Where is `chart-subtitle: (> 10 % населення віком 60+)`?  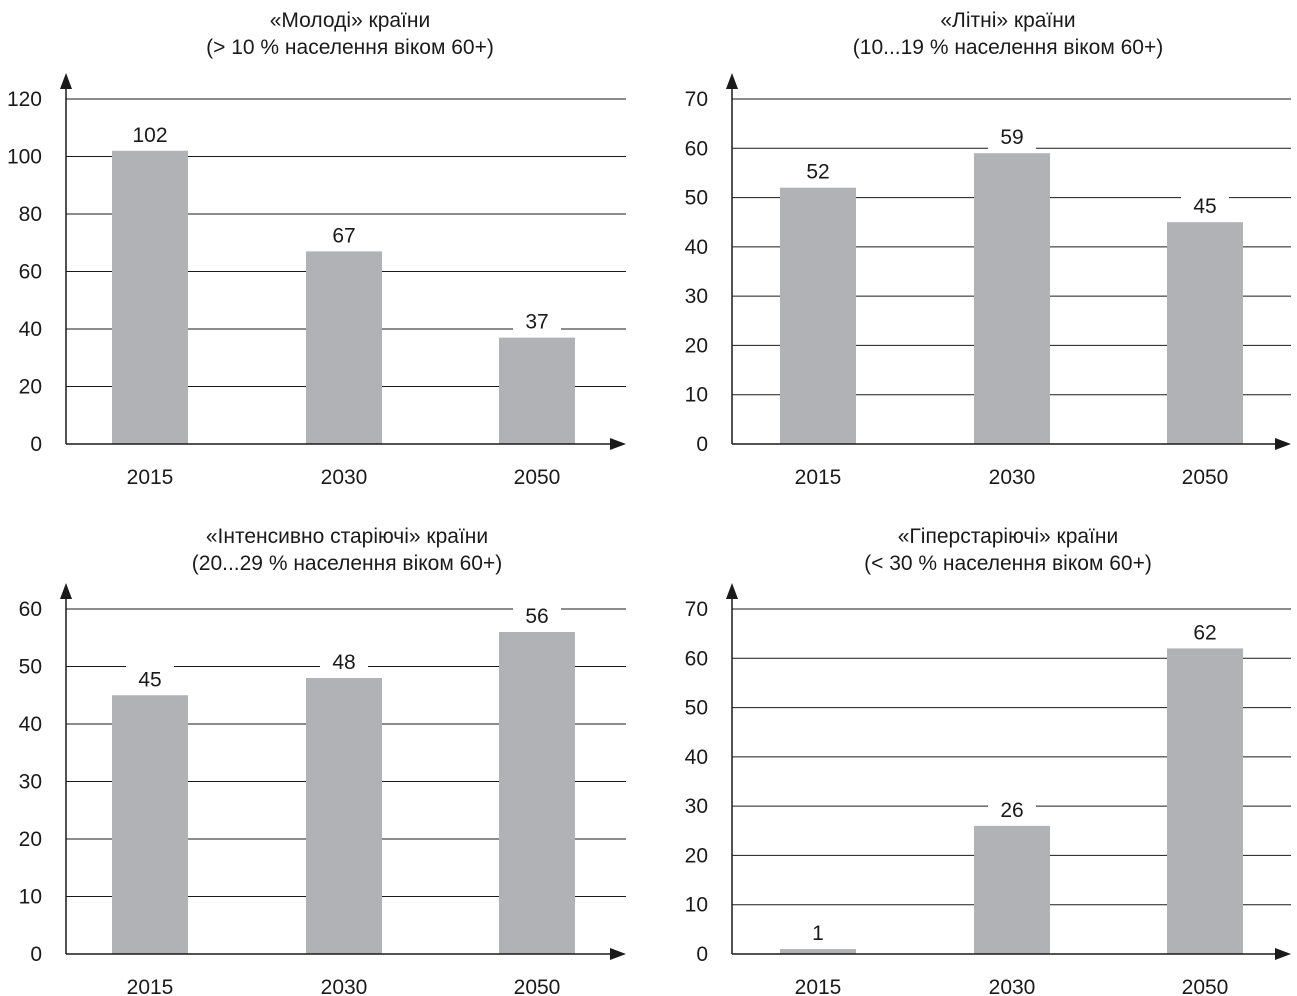 chart-subtitle: (> 10 % населення віком 60+) is located at coordinates (350, 47).